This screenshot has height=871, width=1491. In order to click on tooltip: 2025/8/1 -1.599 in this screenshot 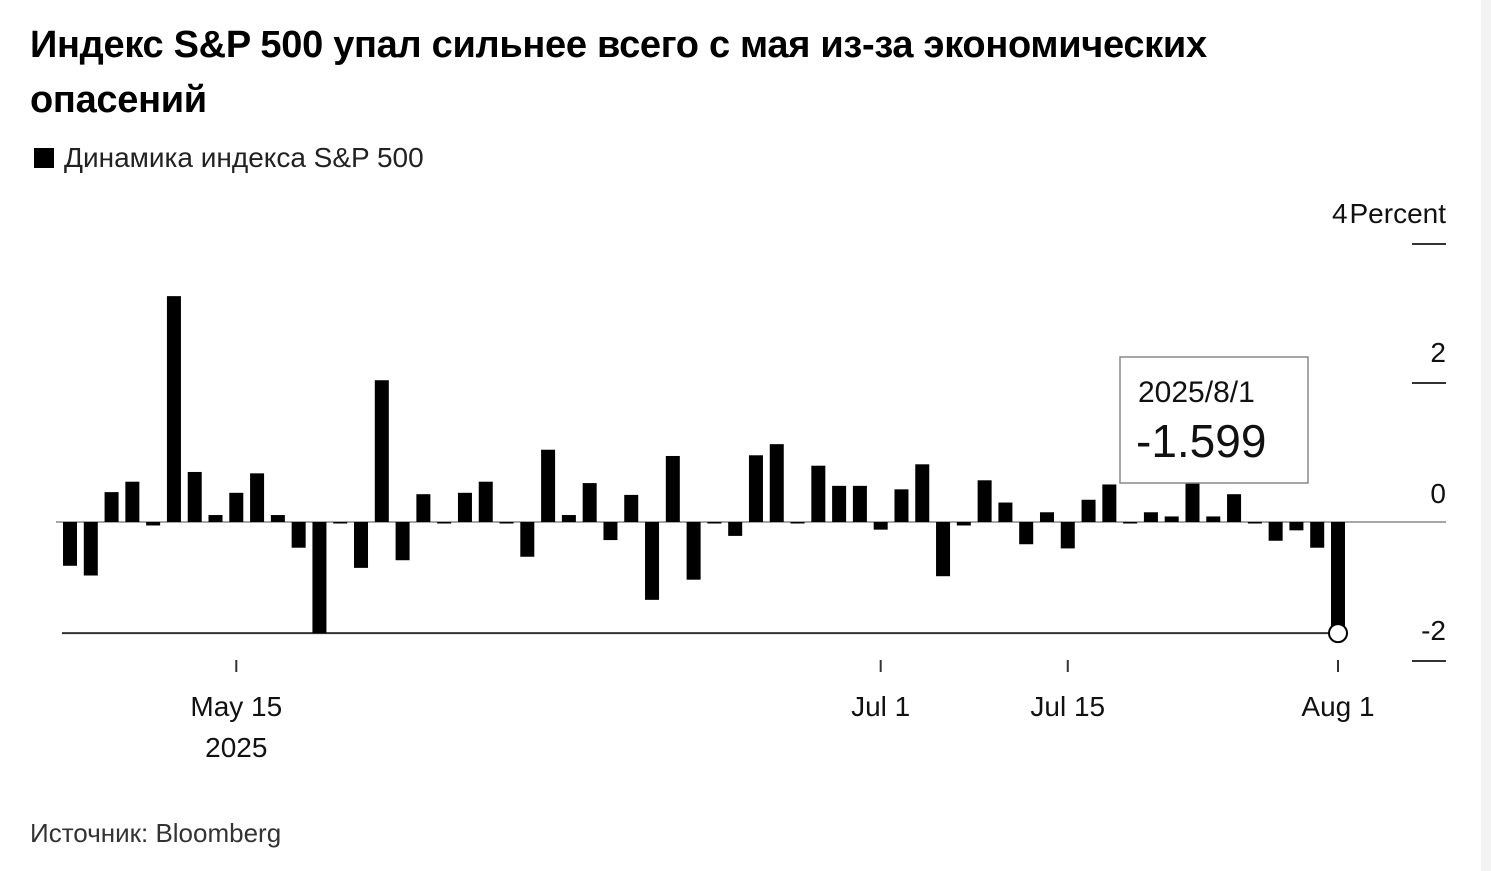, I will do `click(1214, 420)`.